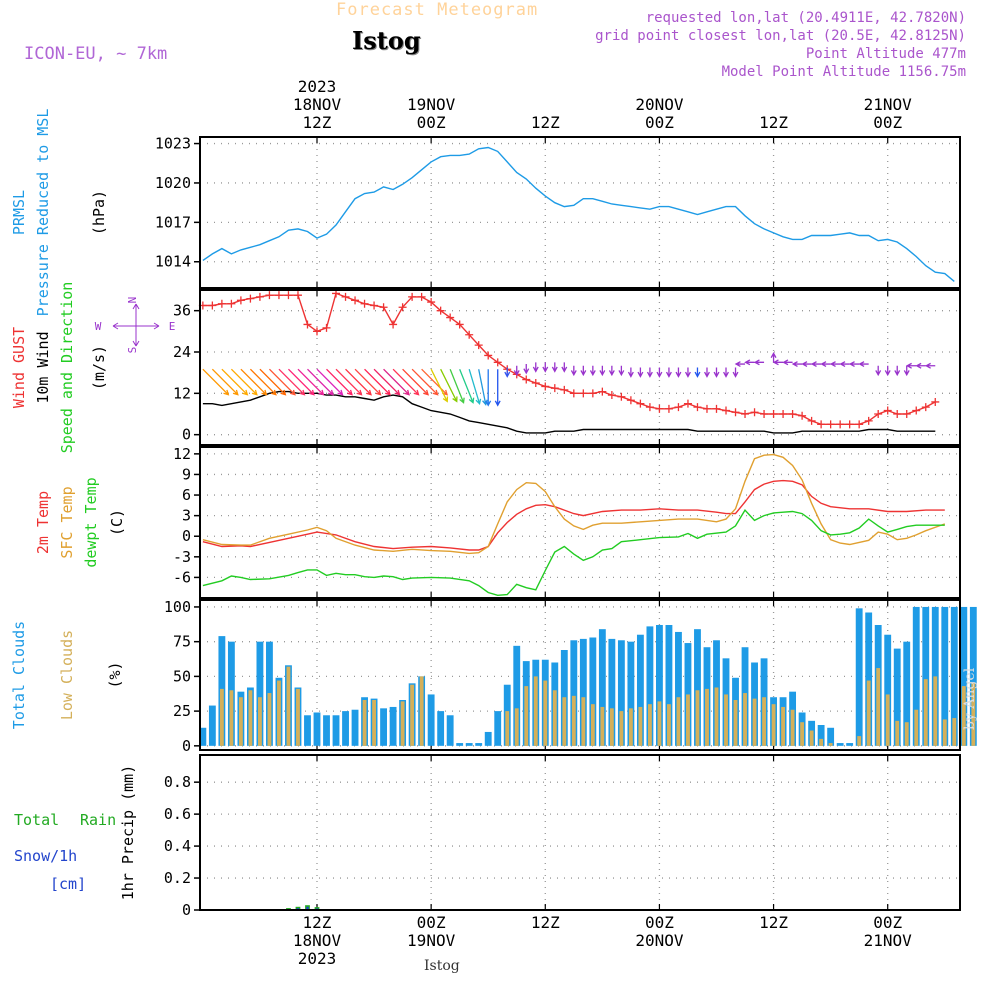  I want to click on series-line, so click(569, 358).